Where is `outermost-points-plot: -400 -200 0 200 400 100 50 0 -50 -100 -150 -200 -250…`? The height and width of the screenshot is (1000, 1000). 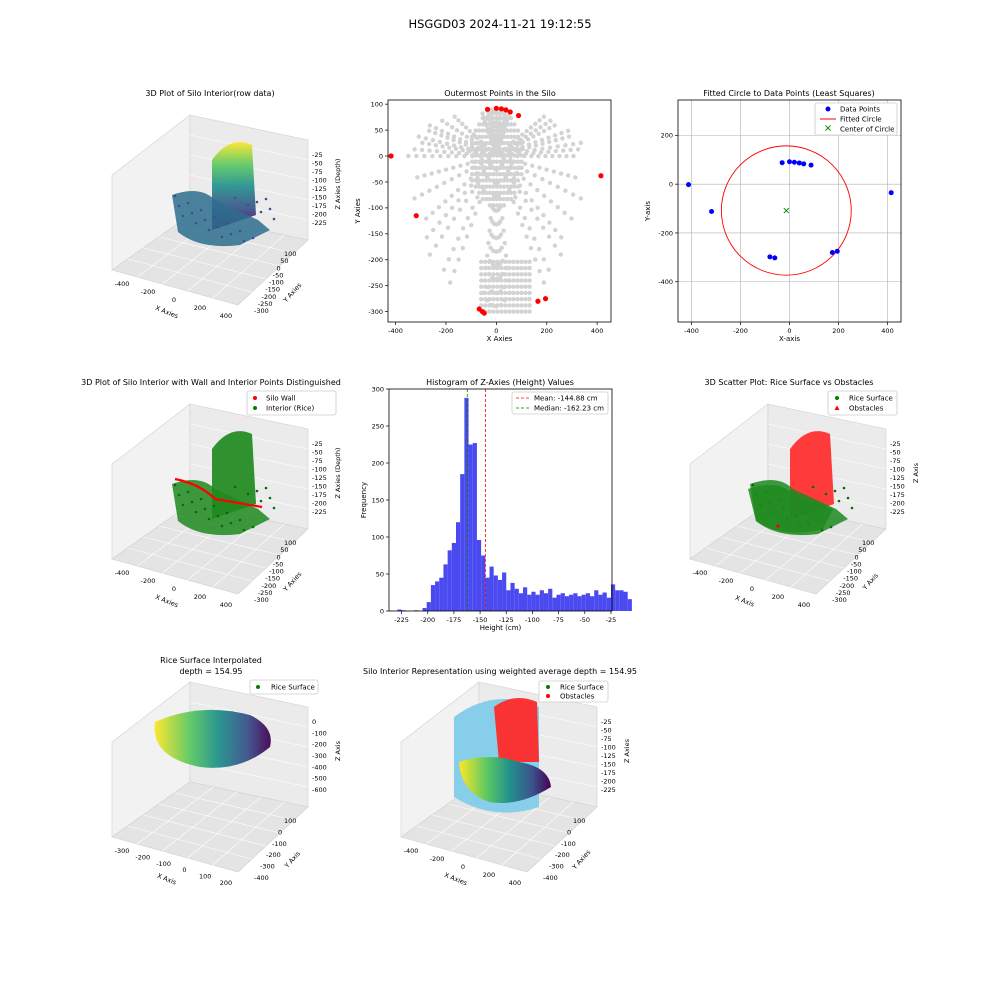
outermost-points-plot: -400 -200 0 200 400 100 50 0 -50 -100 -150 -200 -250… is located at coordinates (483, 221).